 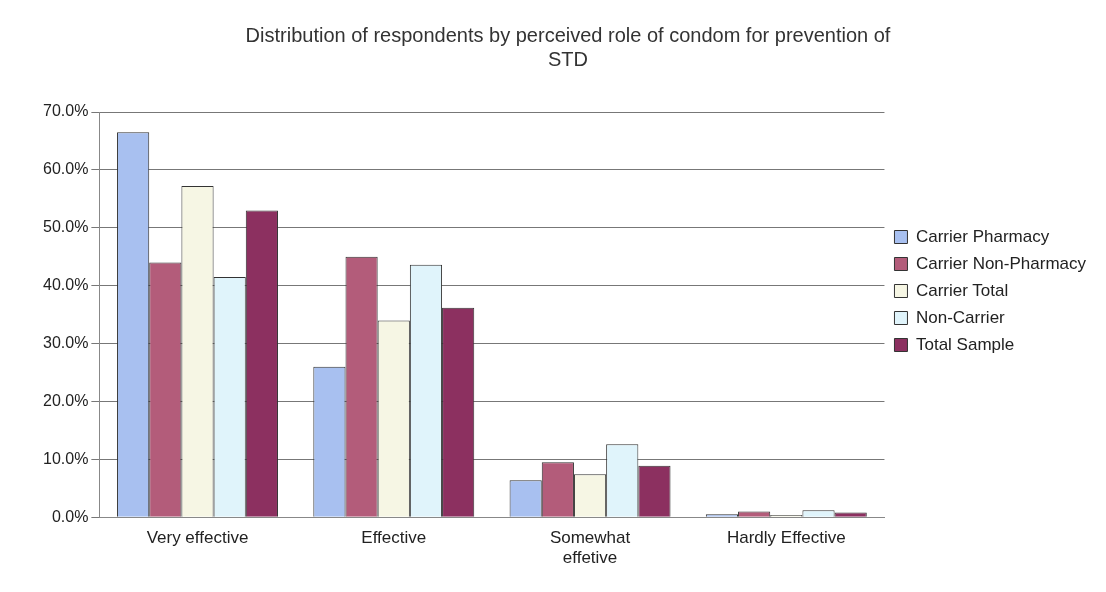 I want to click on x-tick-label: Hardly Effective, so click(x=786, y=538).